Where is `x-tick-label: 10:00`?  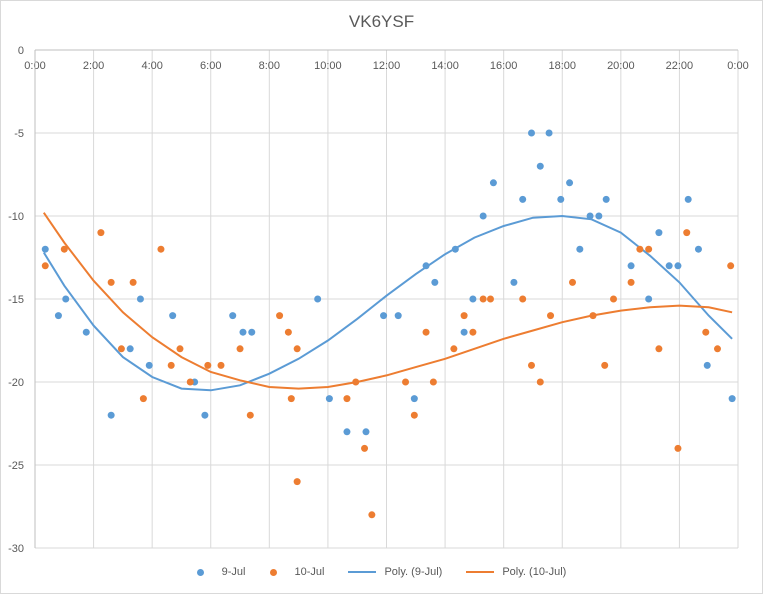
x-tick-label: 10:00 is located at coordinates (328, 66).